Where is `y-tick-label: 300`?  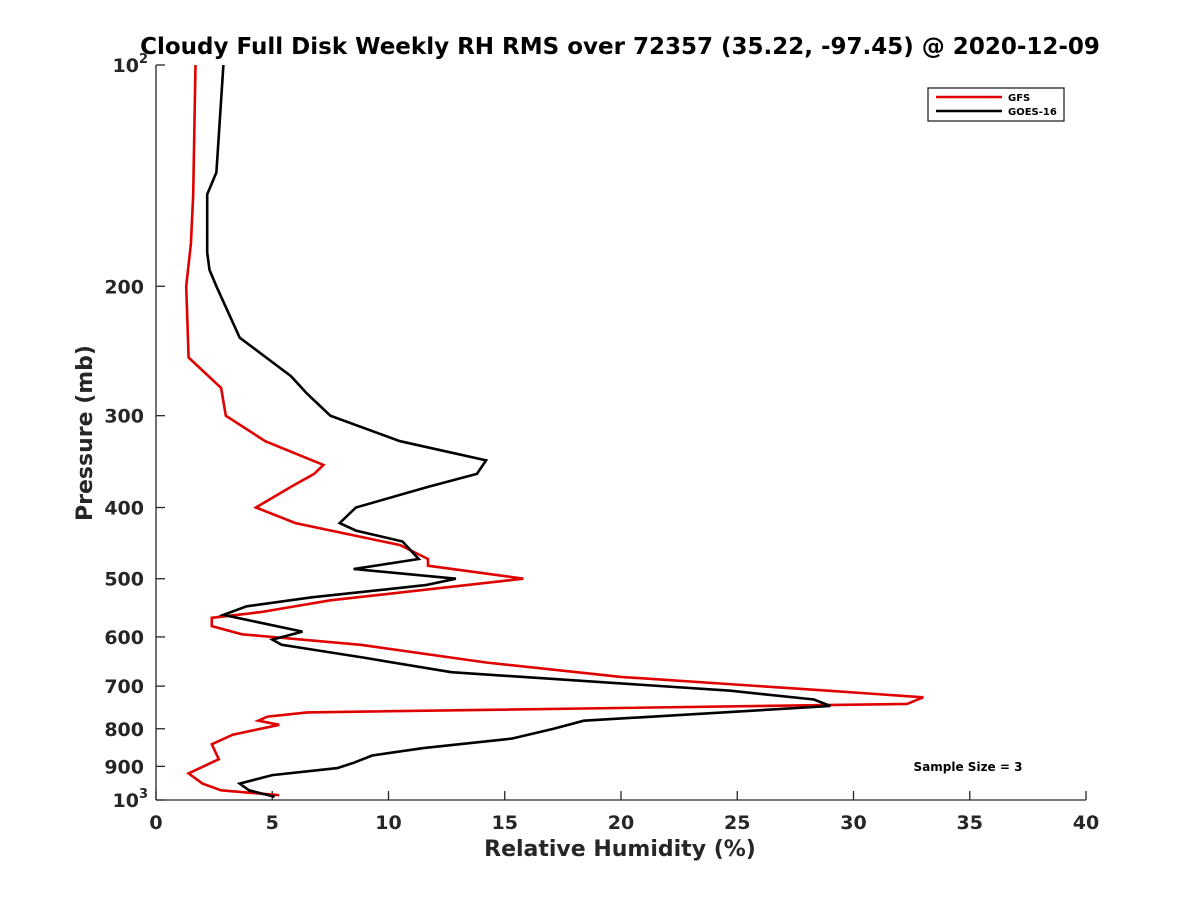
y-tick-label: 300 is located at coordinates (124, 417).